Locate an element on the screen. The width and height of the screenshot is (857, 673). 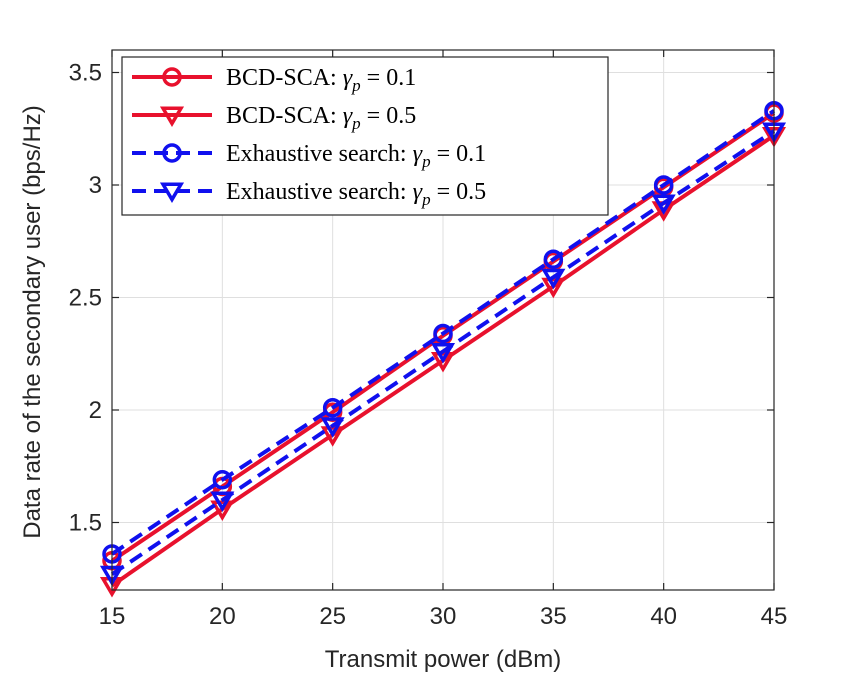
x-tick-label: 35 is located at coordinates (553, 616).